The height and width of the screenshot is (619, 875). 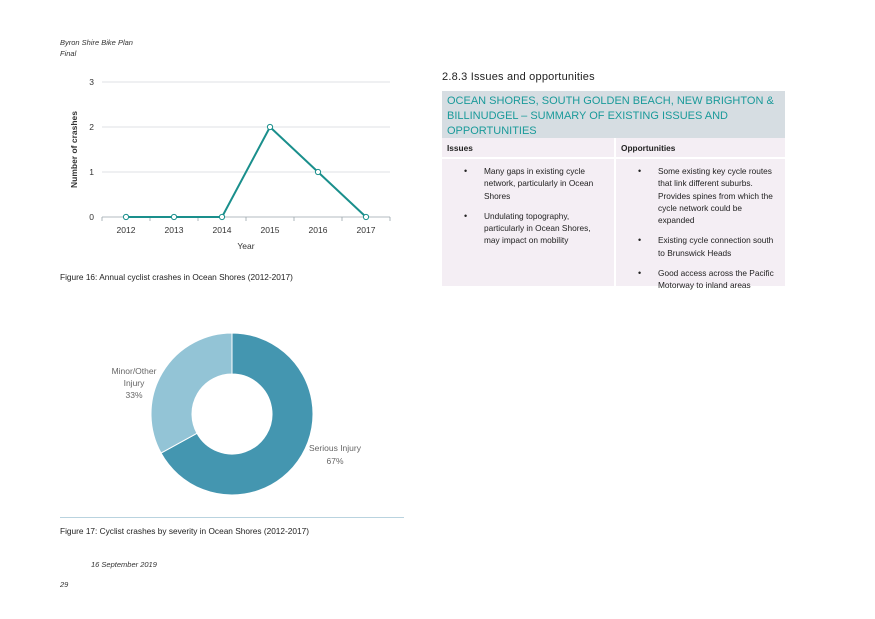 I want to click on figure-divider, so click(x=232, y=517).